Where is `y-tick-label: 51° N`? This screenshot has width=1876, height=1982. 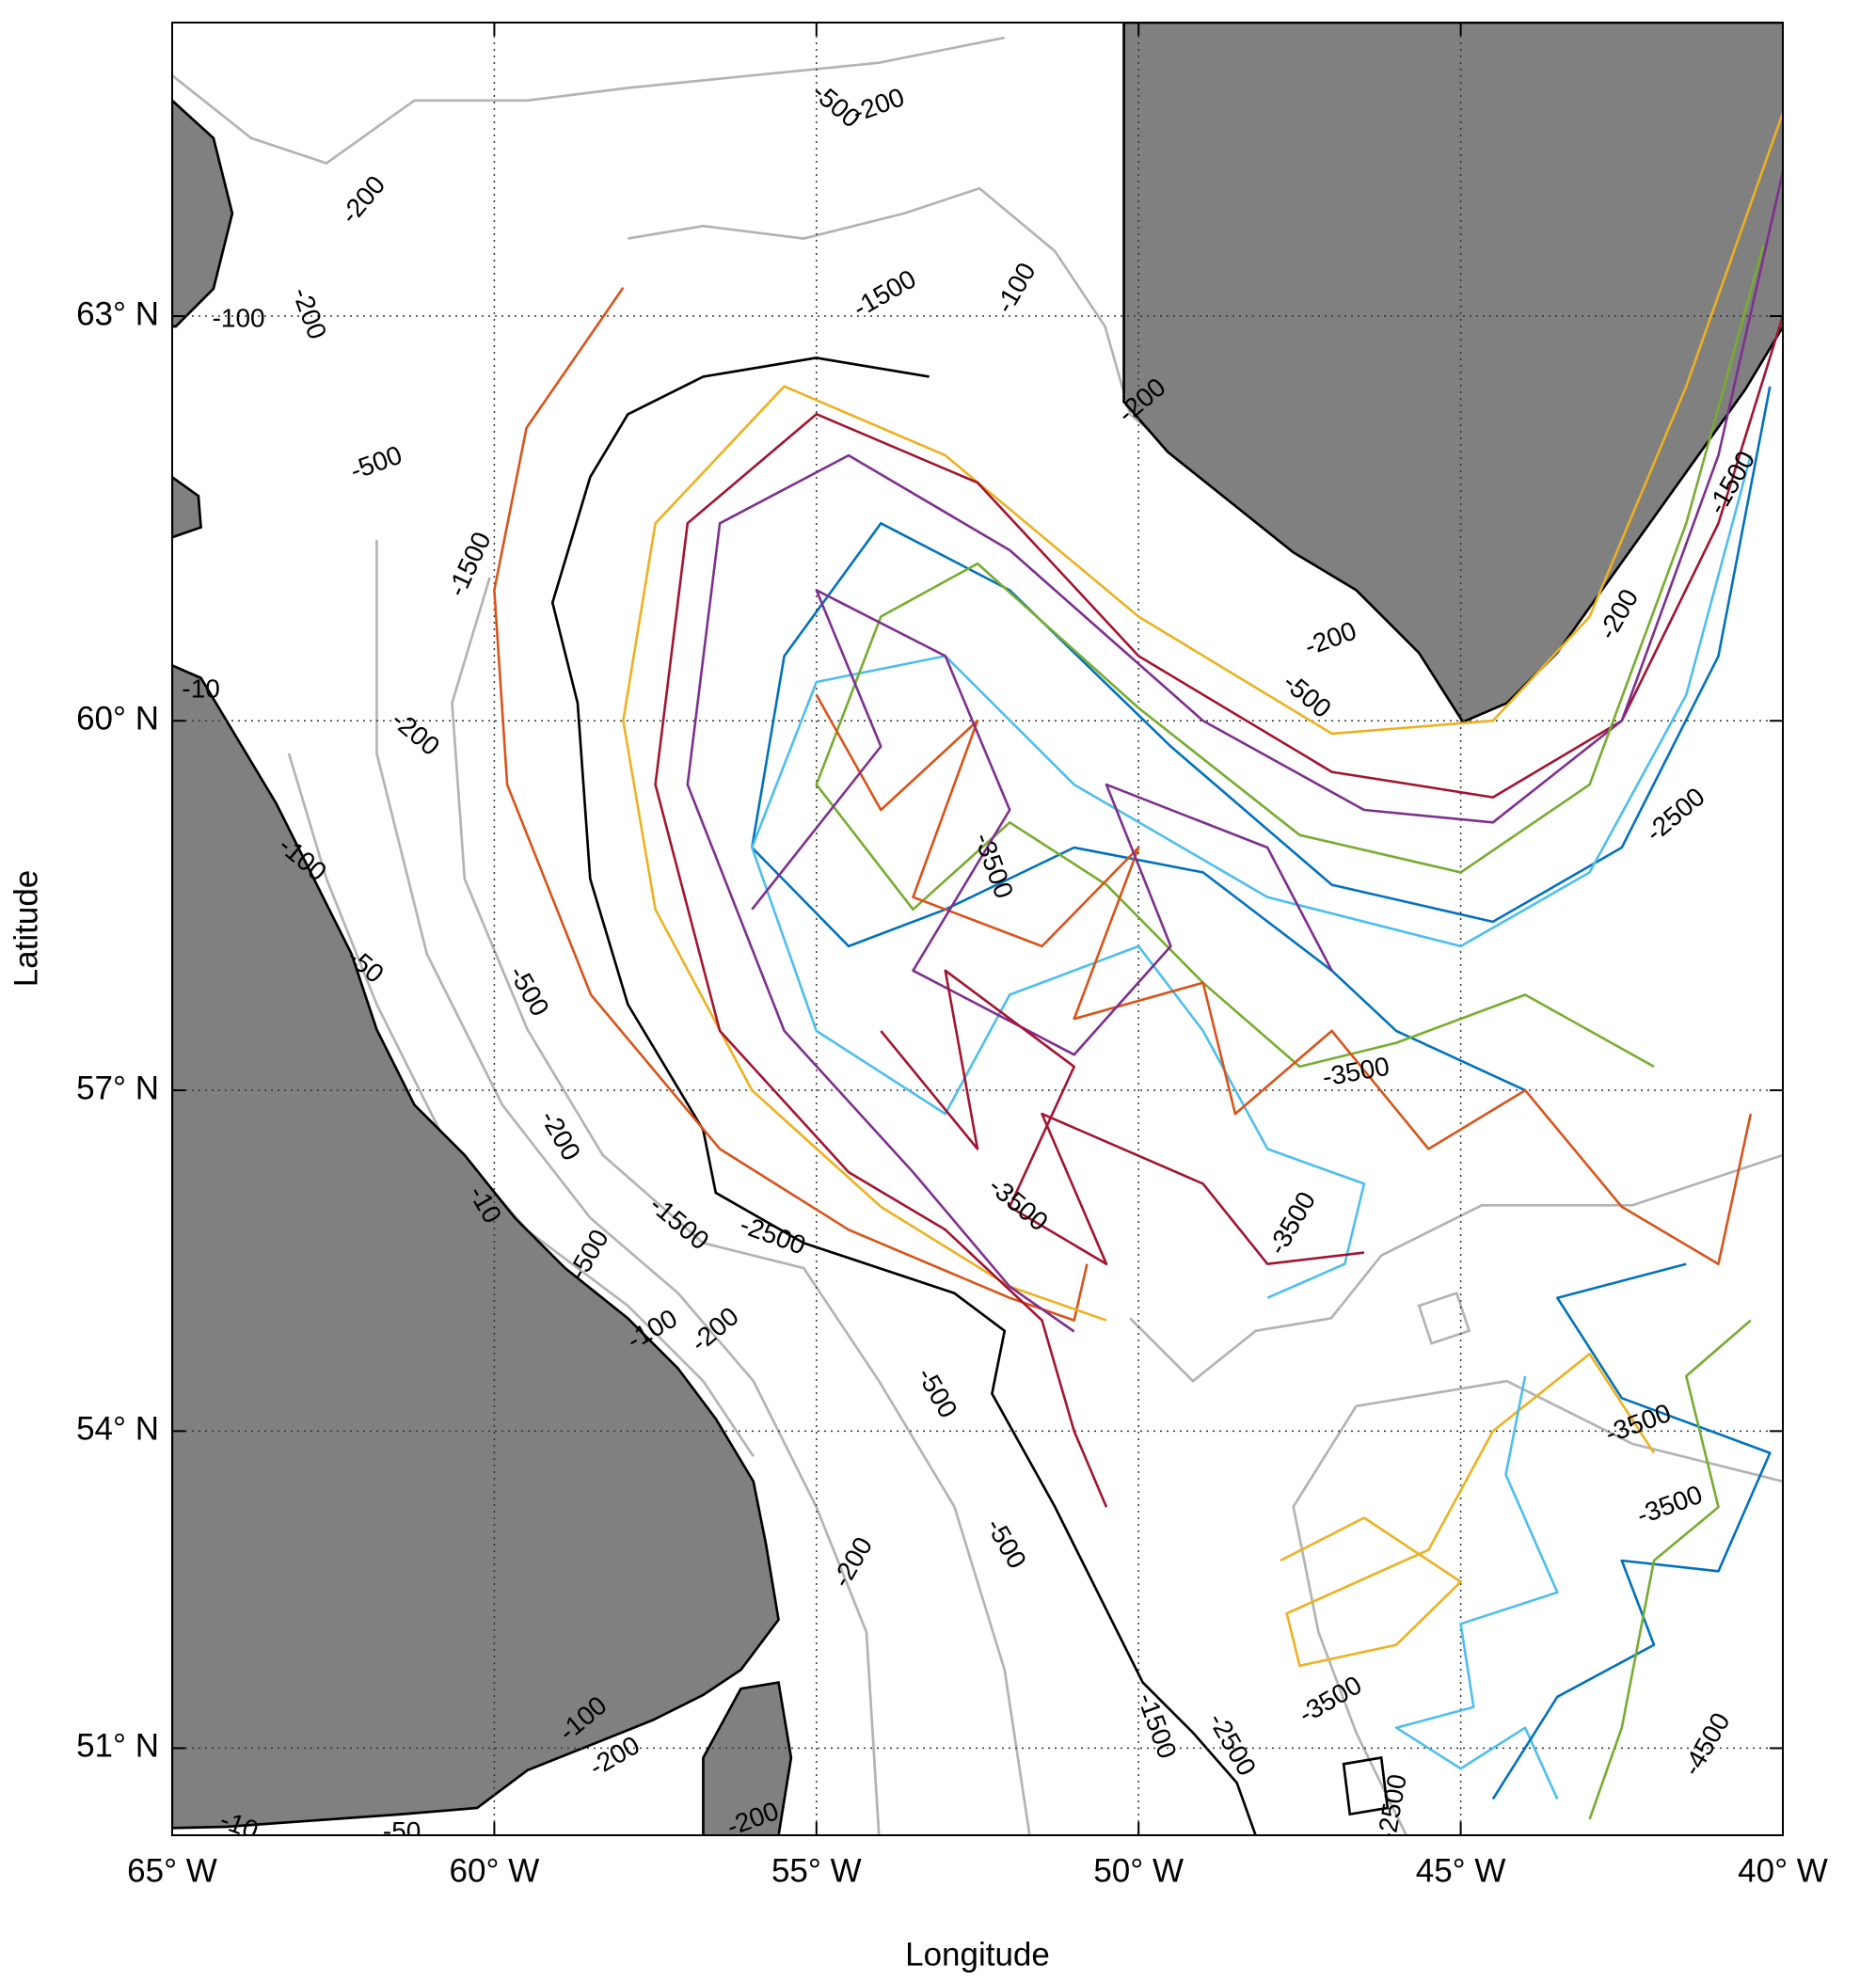 y-tick-label: 51° N is located at coordinates (117, 1747).